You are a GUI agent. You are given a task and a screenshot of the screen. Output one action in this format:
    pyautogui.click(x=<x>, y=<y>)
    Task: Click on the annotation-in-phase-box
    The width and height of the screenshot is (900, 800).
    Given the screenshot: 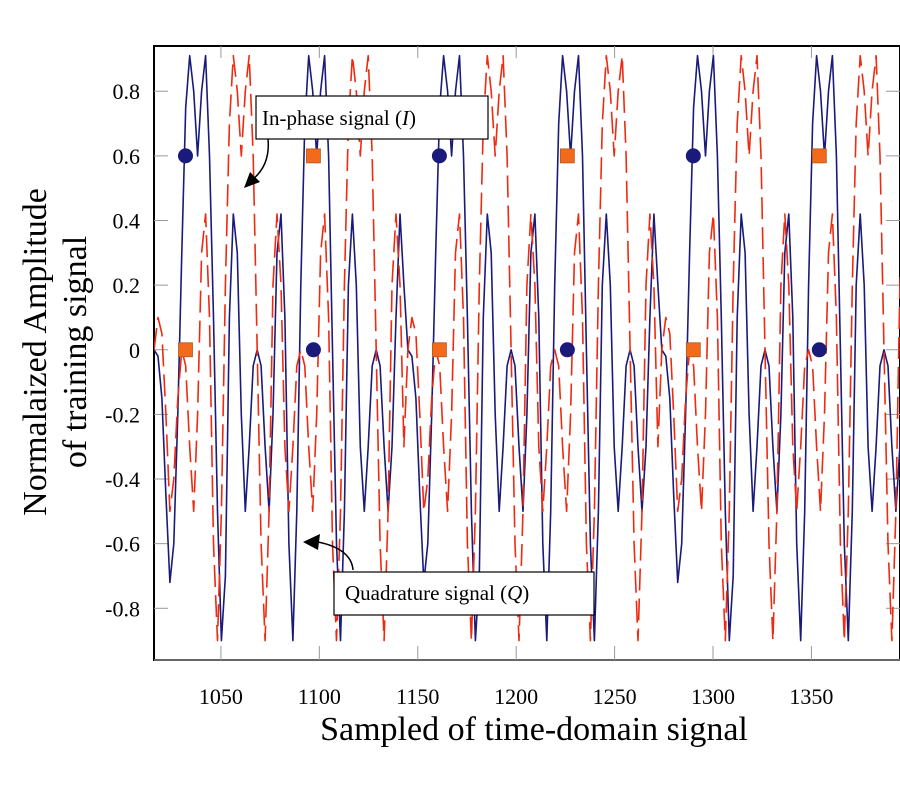 What is the action you would take?
    pyautogui.click(x=372, y=117)
    